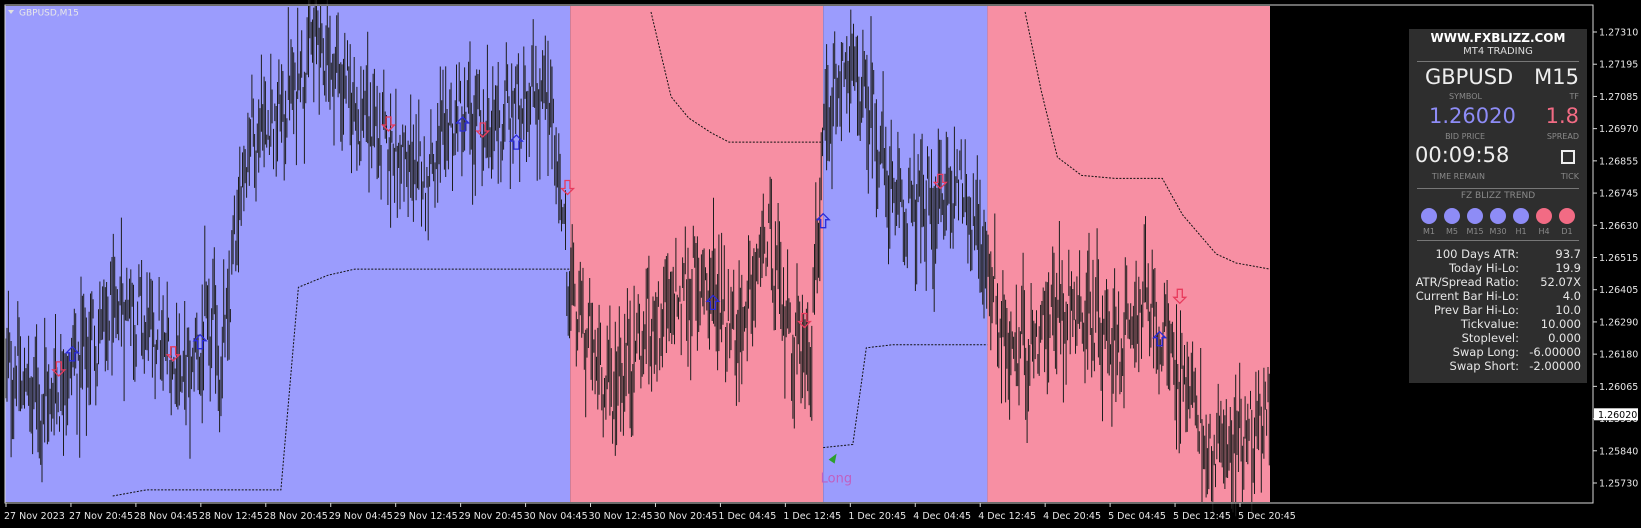  What do you see at coordinates (697, 254) in the screenshot?
I see `bear-trend-zone` at bounding box center [697, 254].